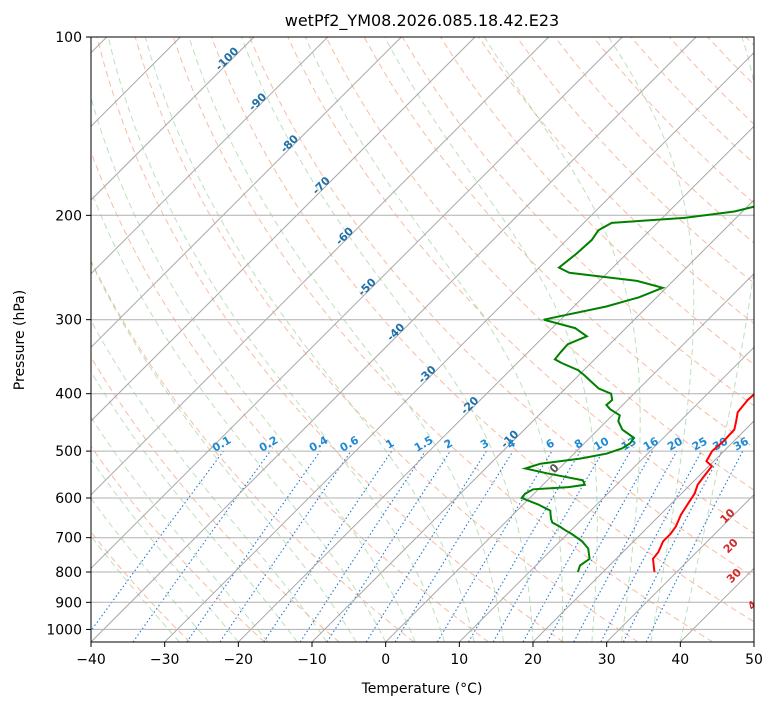 The height and width of the screenshot is (708, 775). What do you see at coordinates (755, 602) in the screenshot?
I see `dry-adiabat-label: 40` at bounding box center [755, 602].